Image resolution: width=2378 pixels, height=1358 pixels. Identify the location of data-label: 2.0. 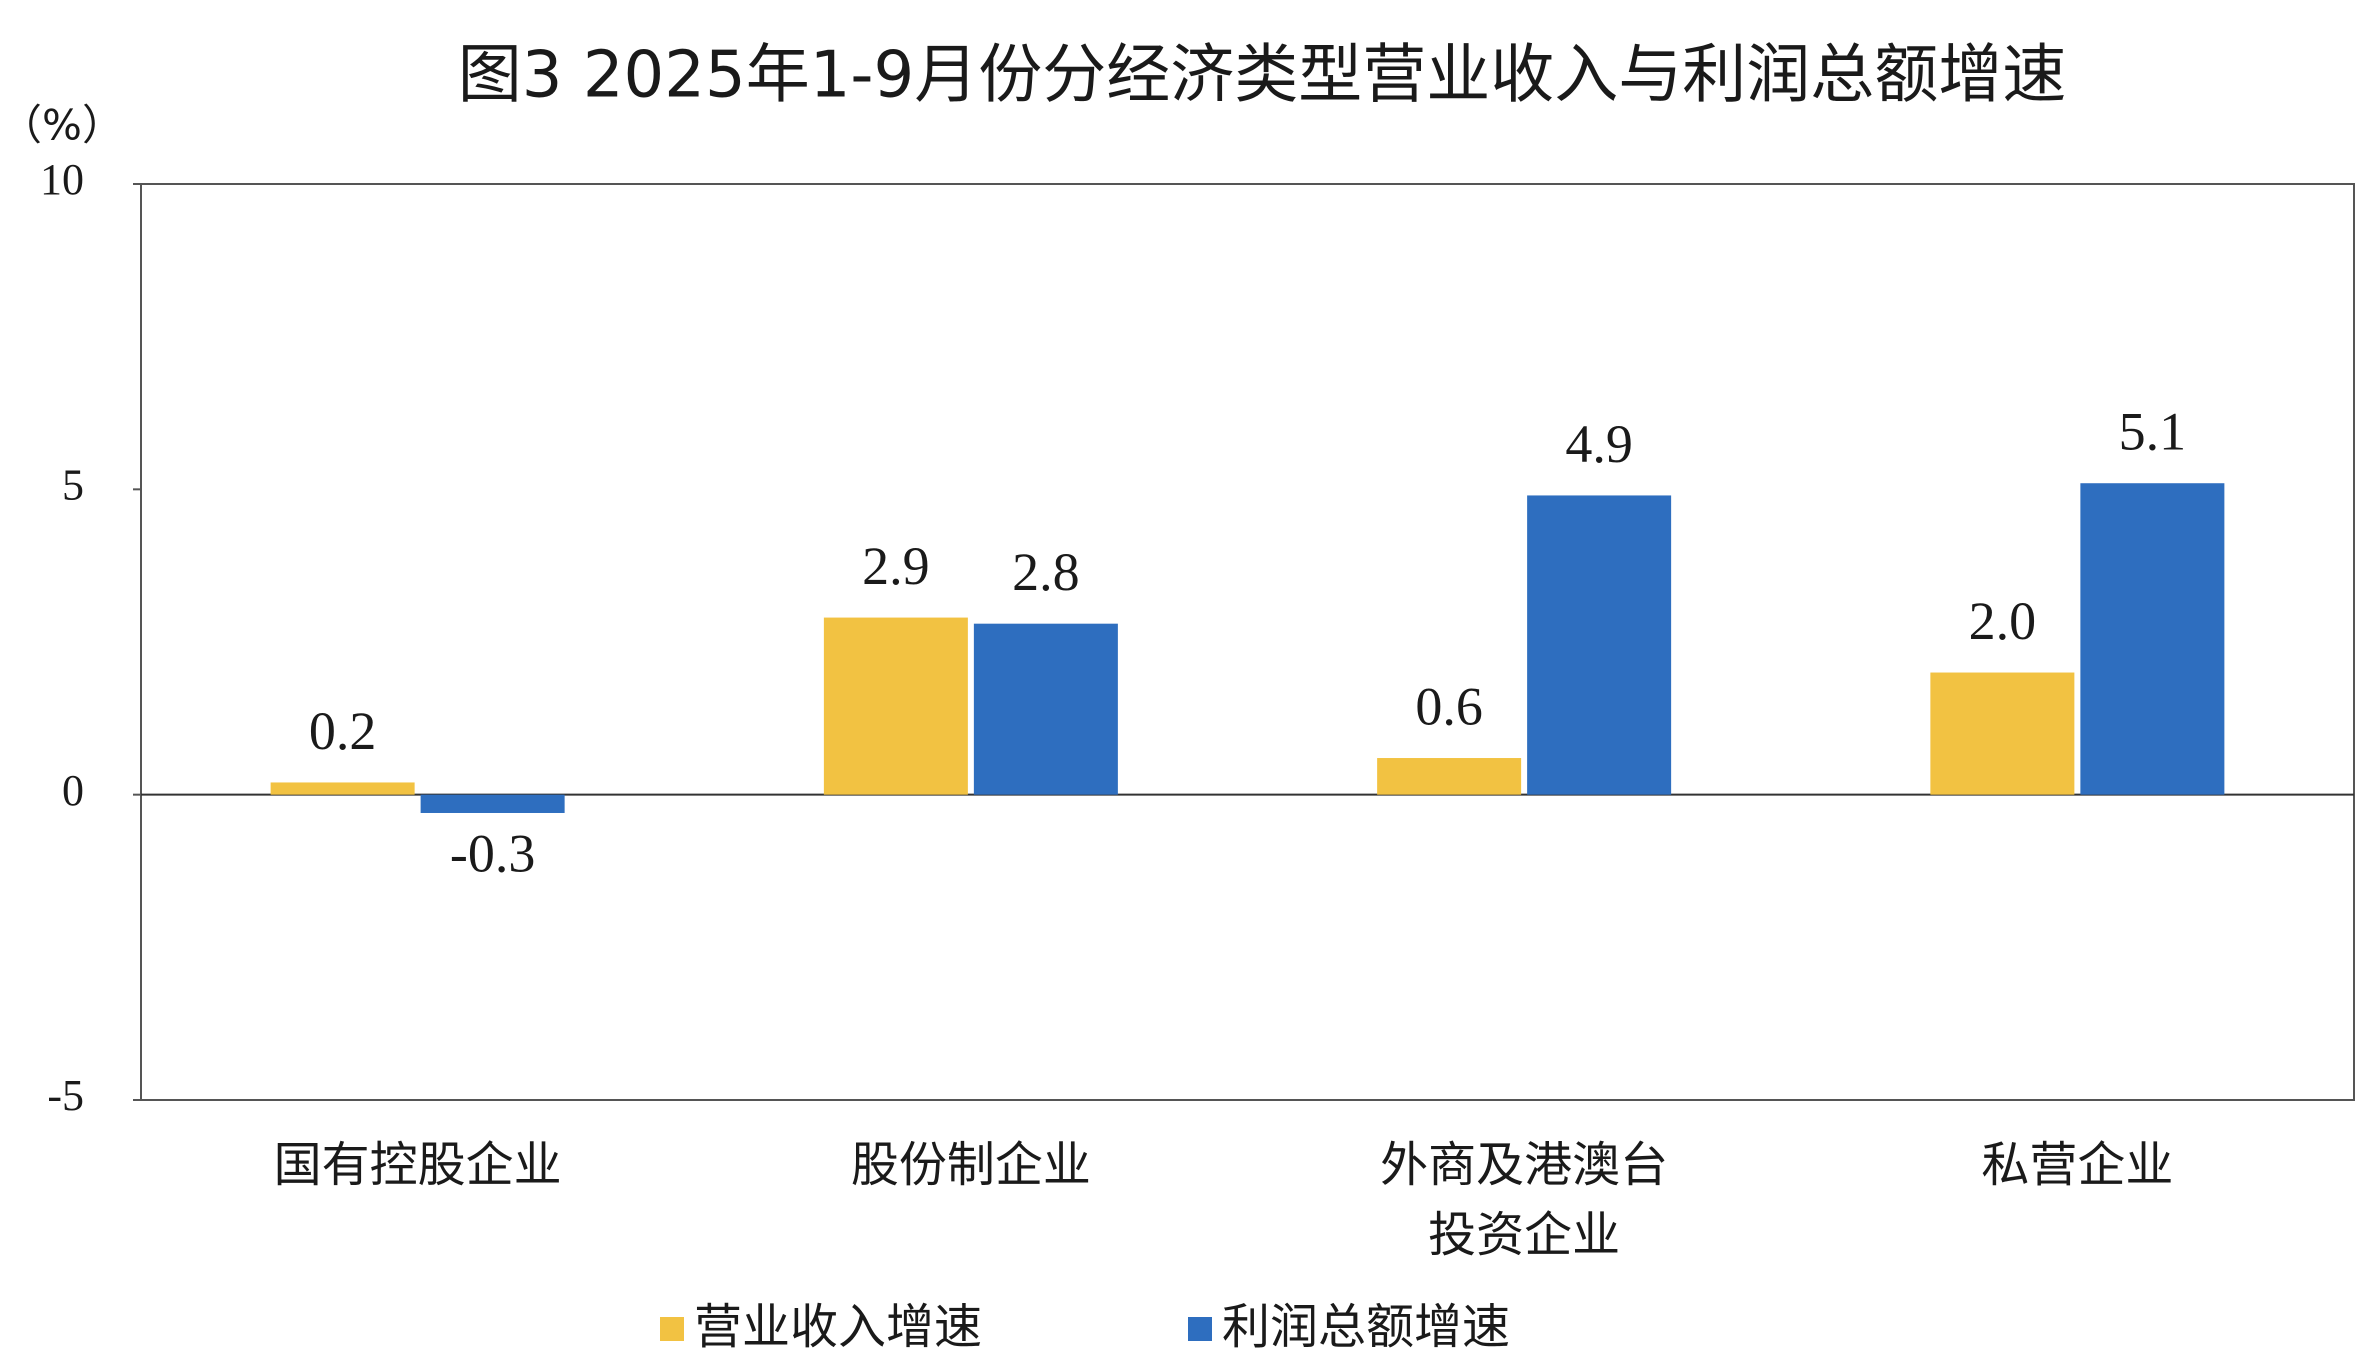
(2003, 621).